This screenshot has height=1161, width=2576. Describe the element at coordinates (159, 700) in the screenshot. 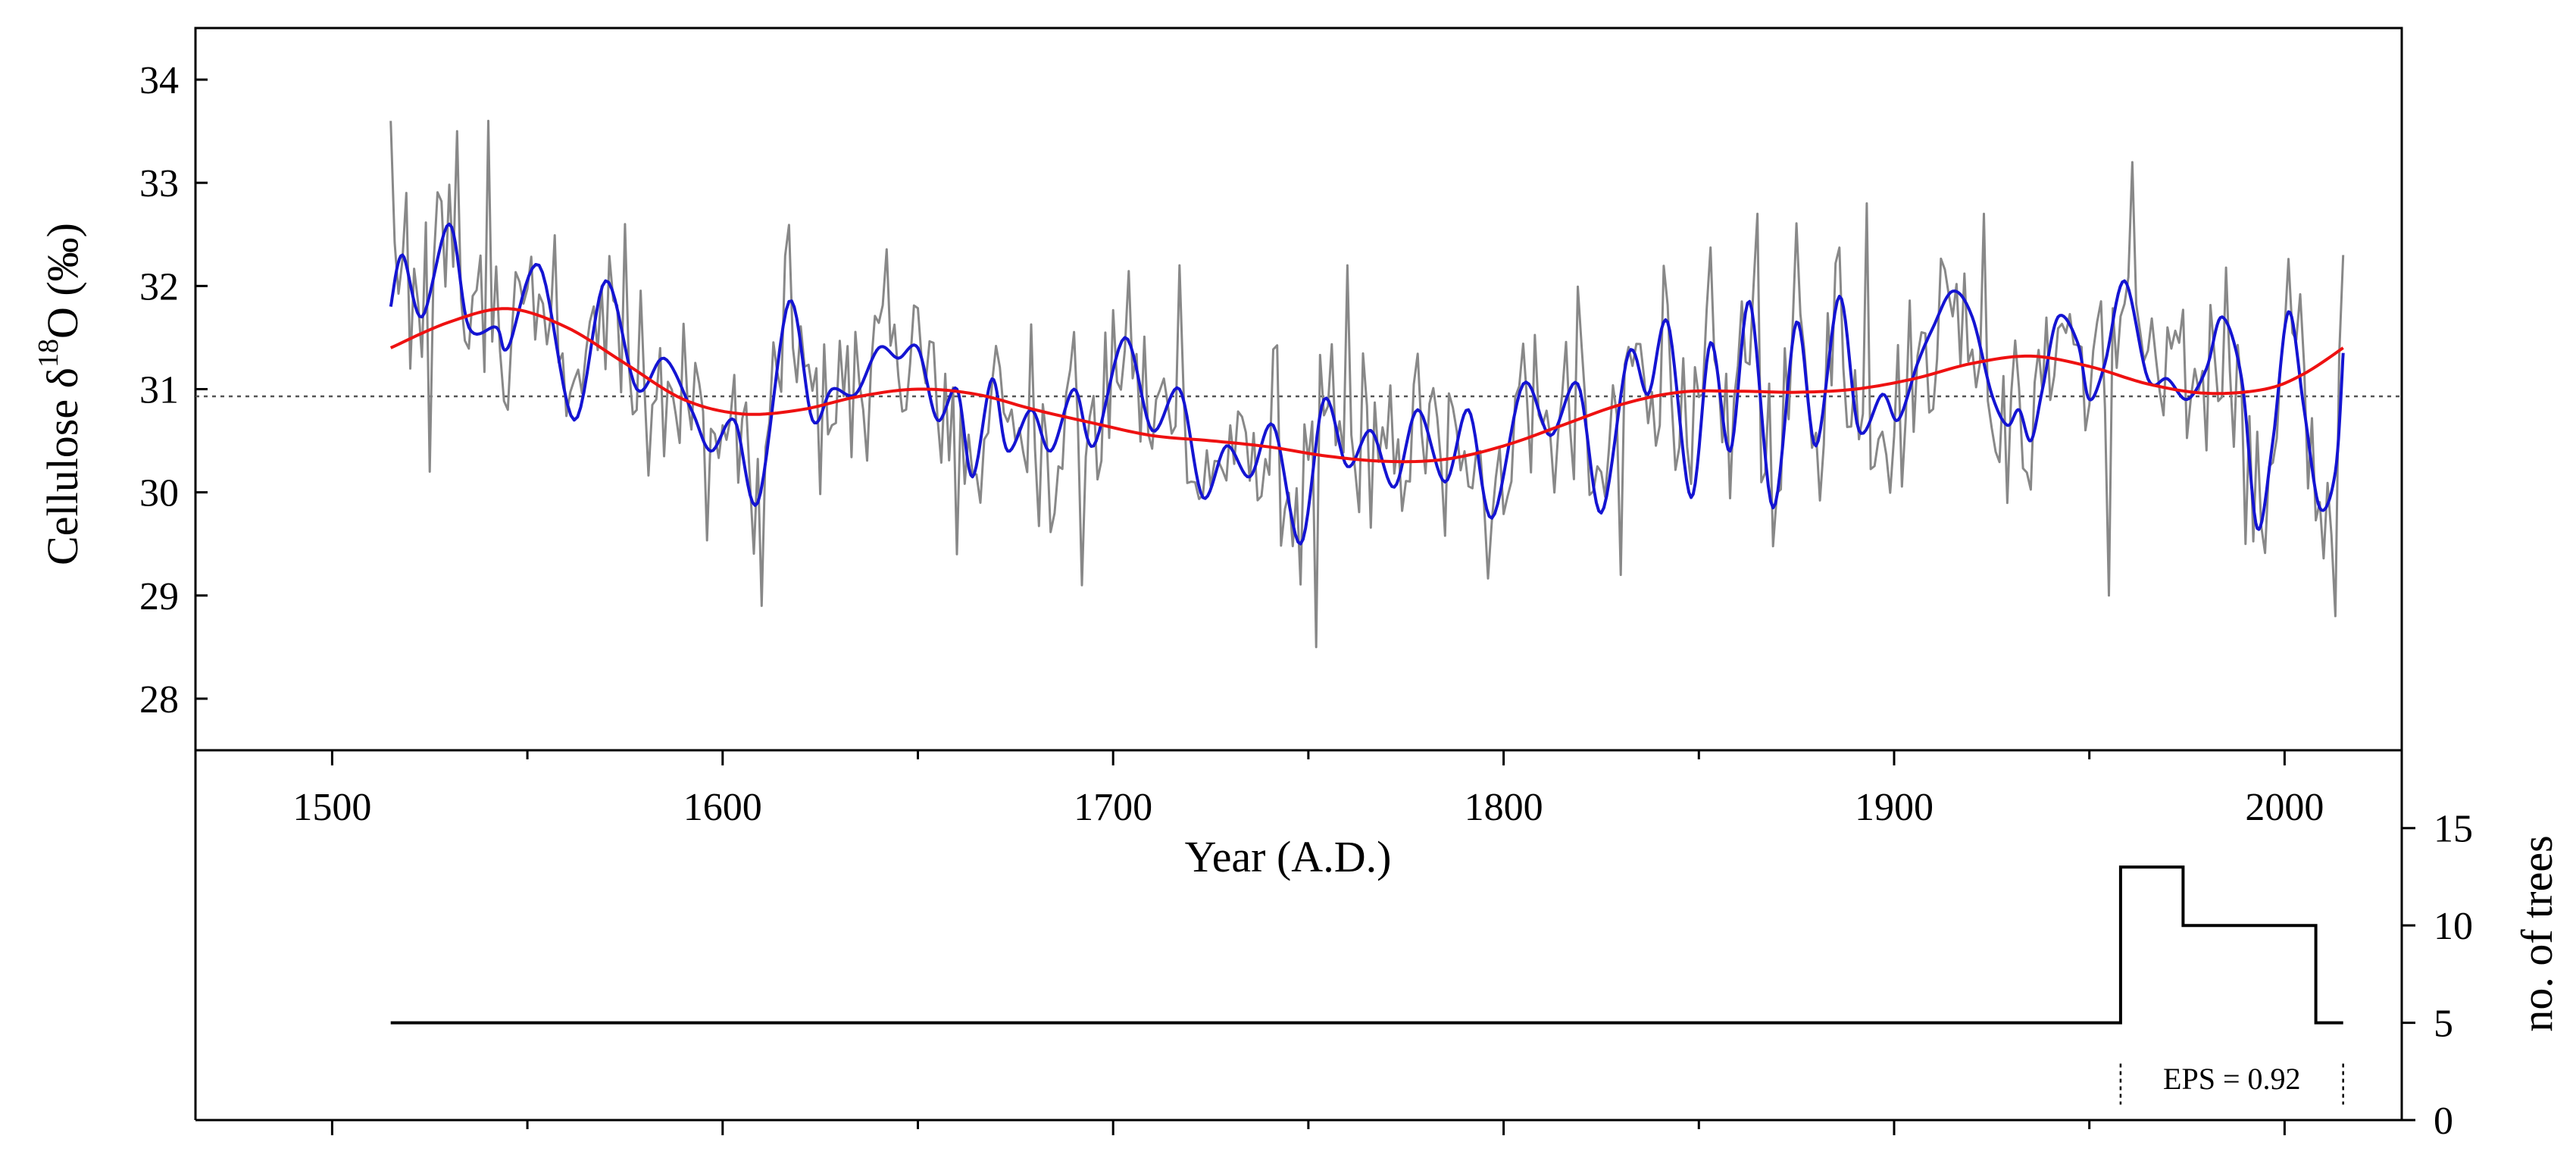

I see `y-tick-label: 28` at that location.